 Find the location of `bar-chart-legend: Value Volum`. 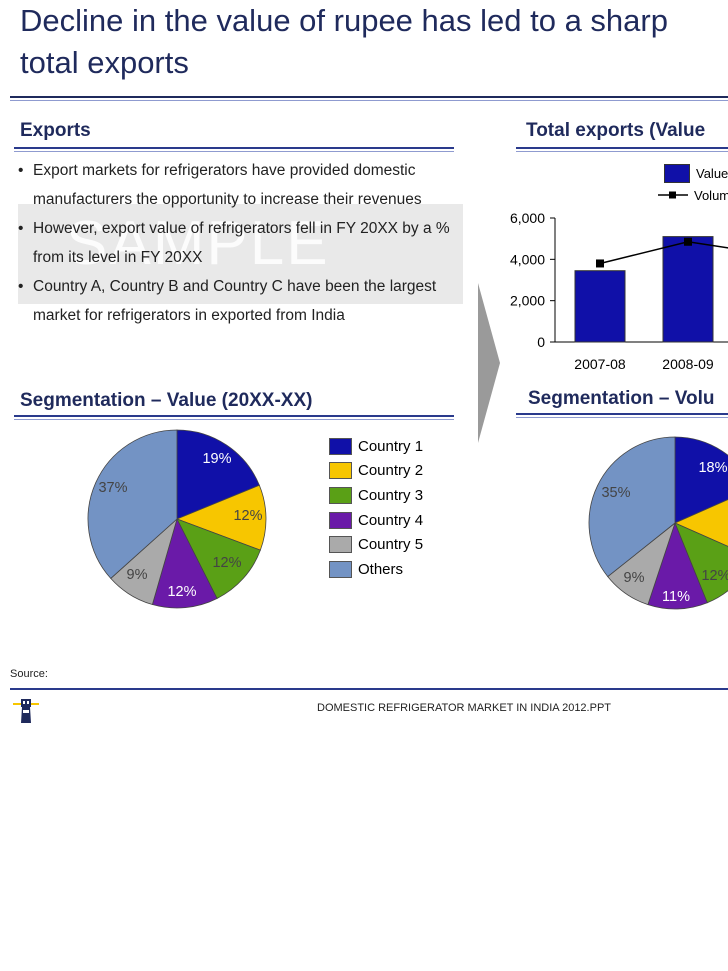

bar-chart-legend: Value Volum is located at coordinates (693, 184).